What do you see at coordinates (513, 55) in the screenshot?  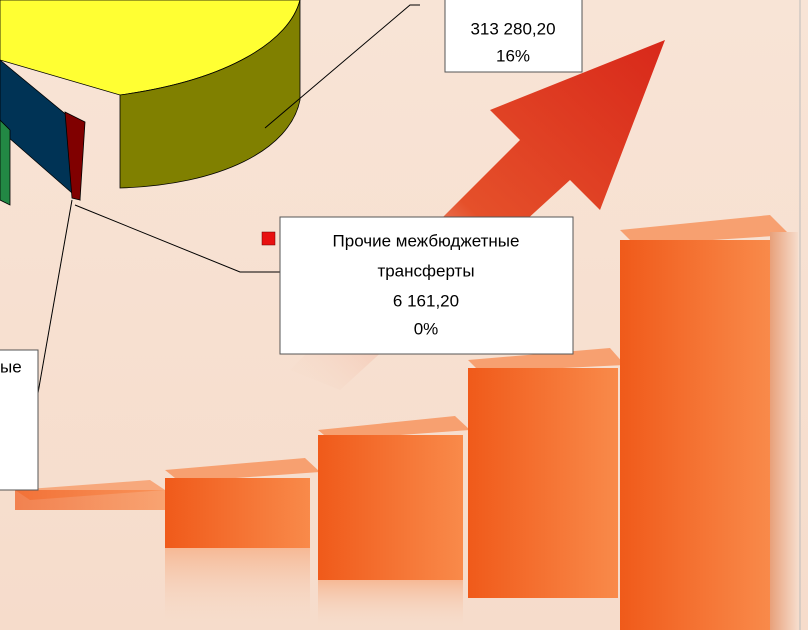 I see `callout-percent: 16%` at bounding box center [513, 55].